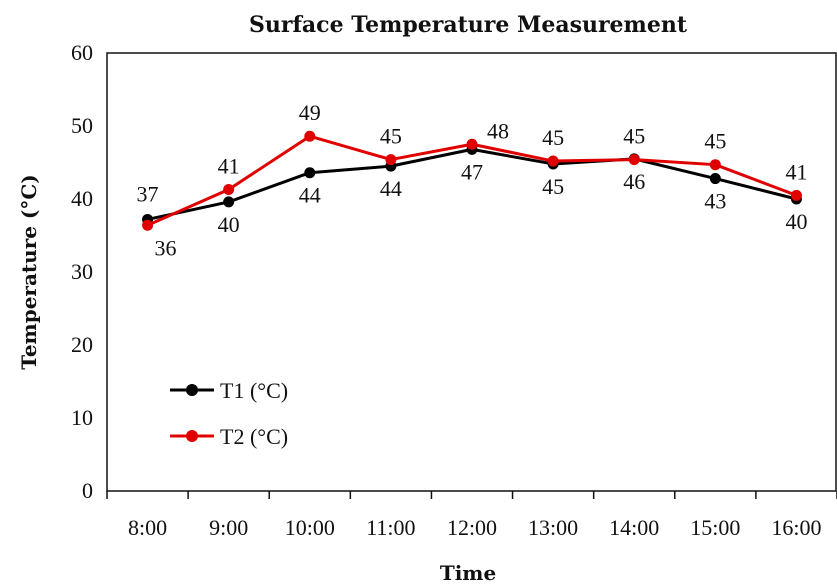 The width and height of the screenshot is (837, 587). What do you see at coordinates (498, 130) in the screenshot?
I see `data-label-t2: 48` at bounding box center [498, 130].